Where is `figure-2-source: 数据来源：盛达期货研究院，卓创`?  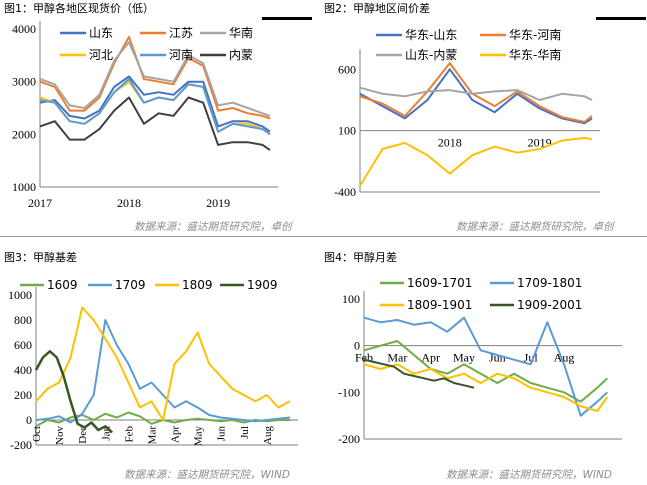 figure-2-source: 数据来源：盛达期货研究院，卓创 is located at coordinates (535, 227).